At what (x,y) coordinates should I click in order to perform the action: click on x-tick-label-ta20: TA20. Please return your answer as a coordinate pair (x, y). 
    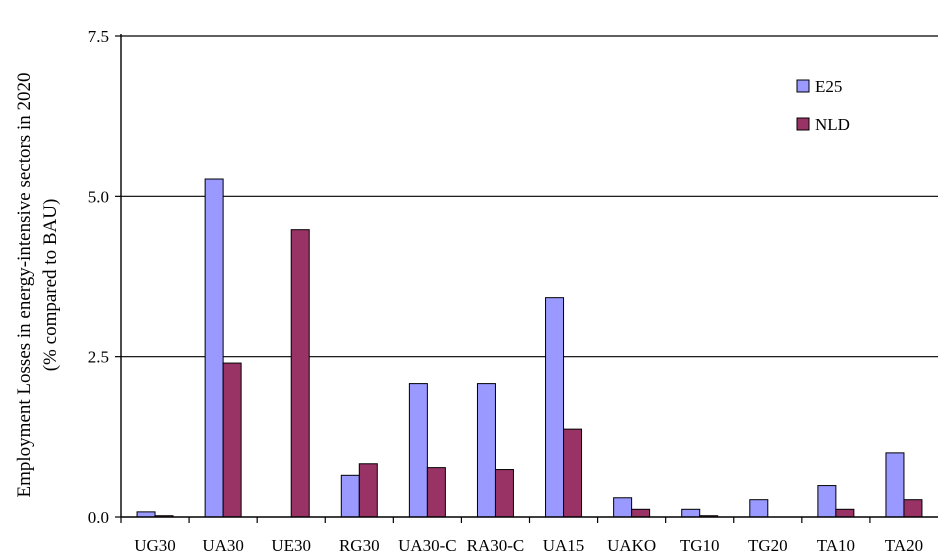
    Looking at the image, I should click on (904, 545).